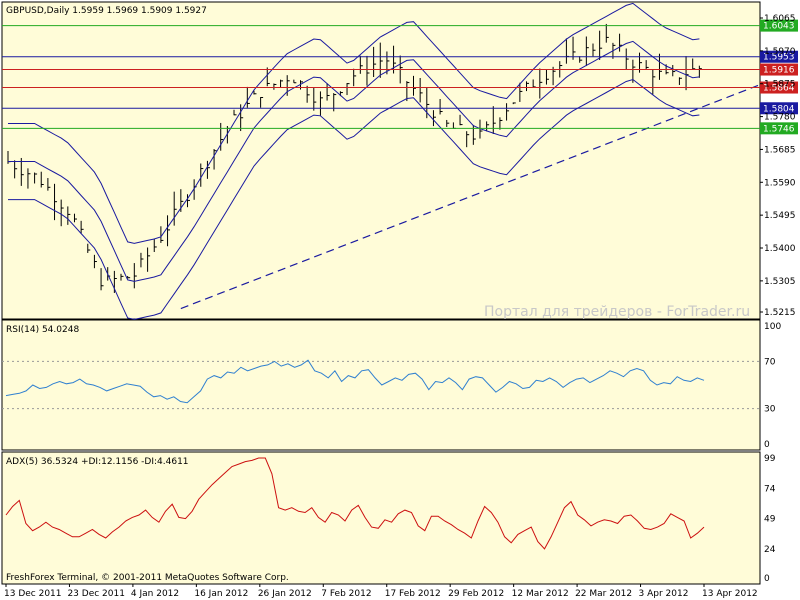  What do you see at coordinates (476, 594) in the screenshot?
I see `date-tick-label: 29 Feb 2012` at bounding box center [476, 594].